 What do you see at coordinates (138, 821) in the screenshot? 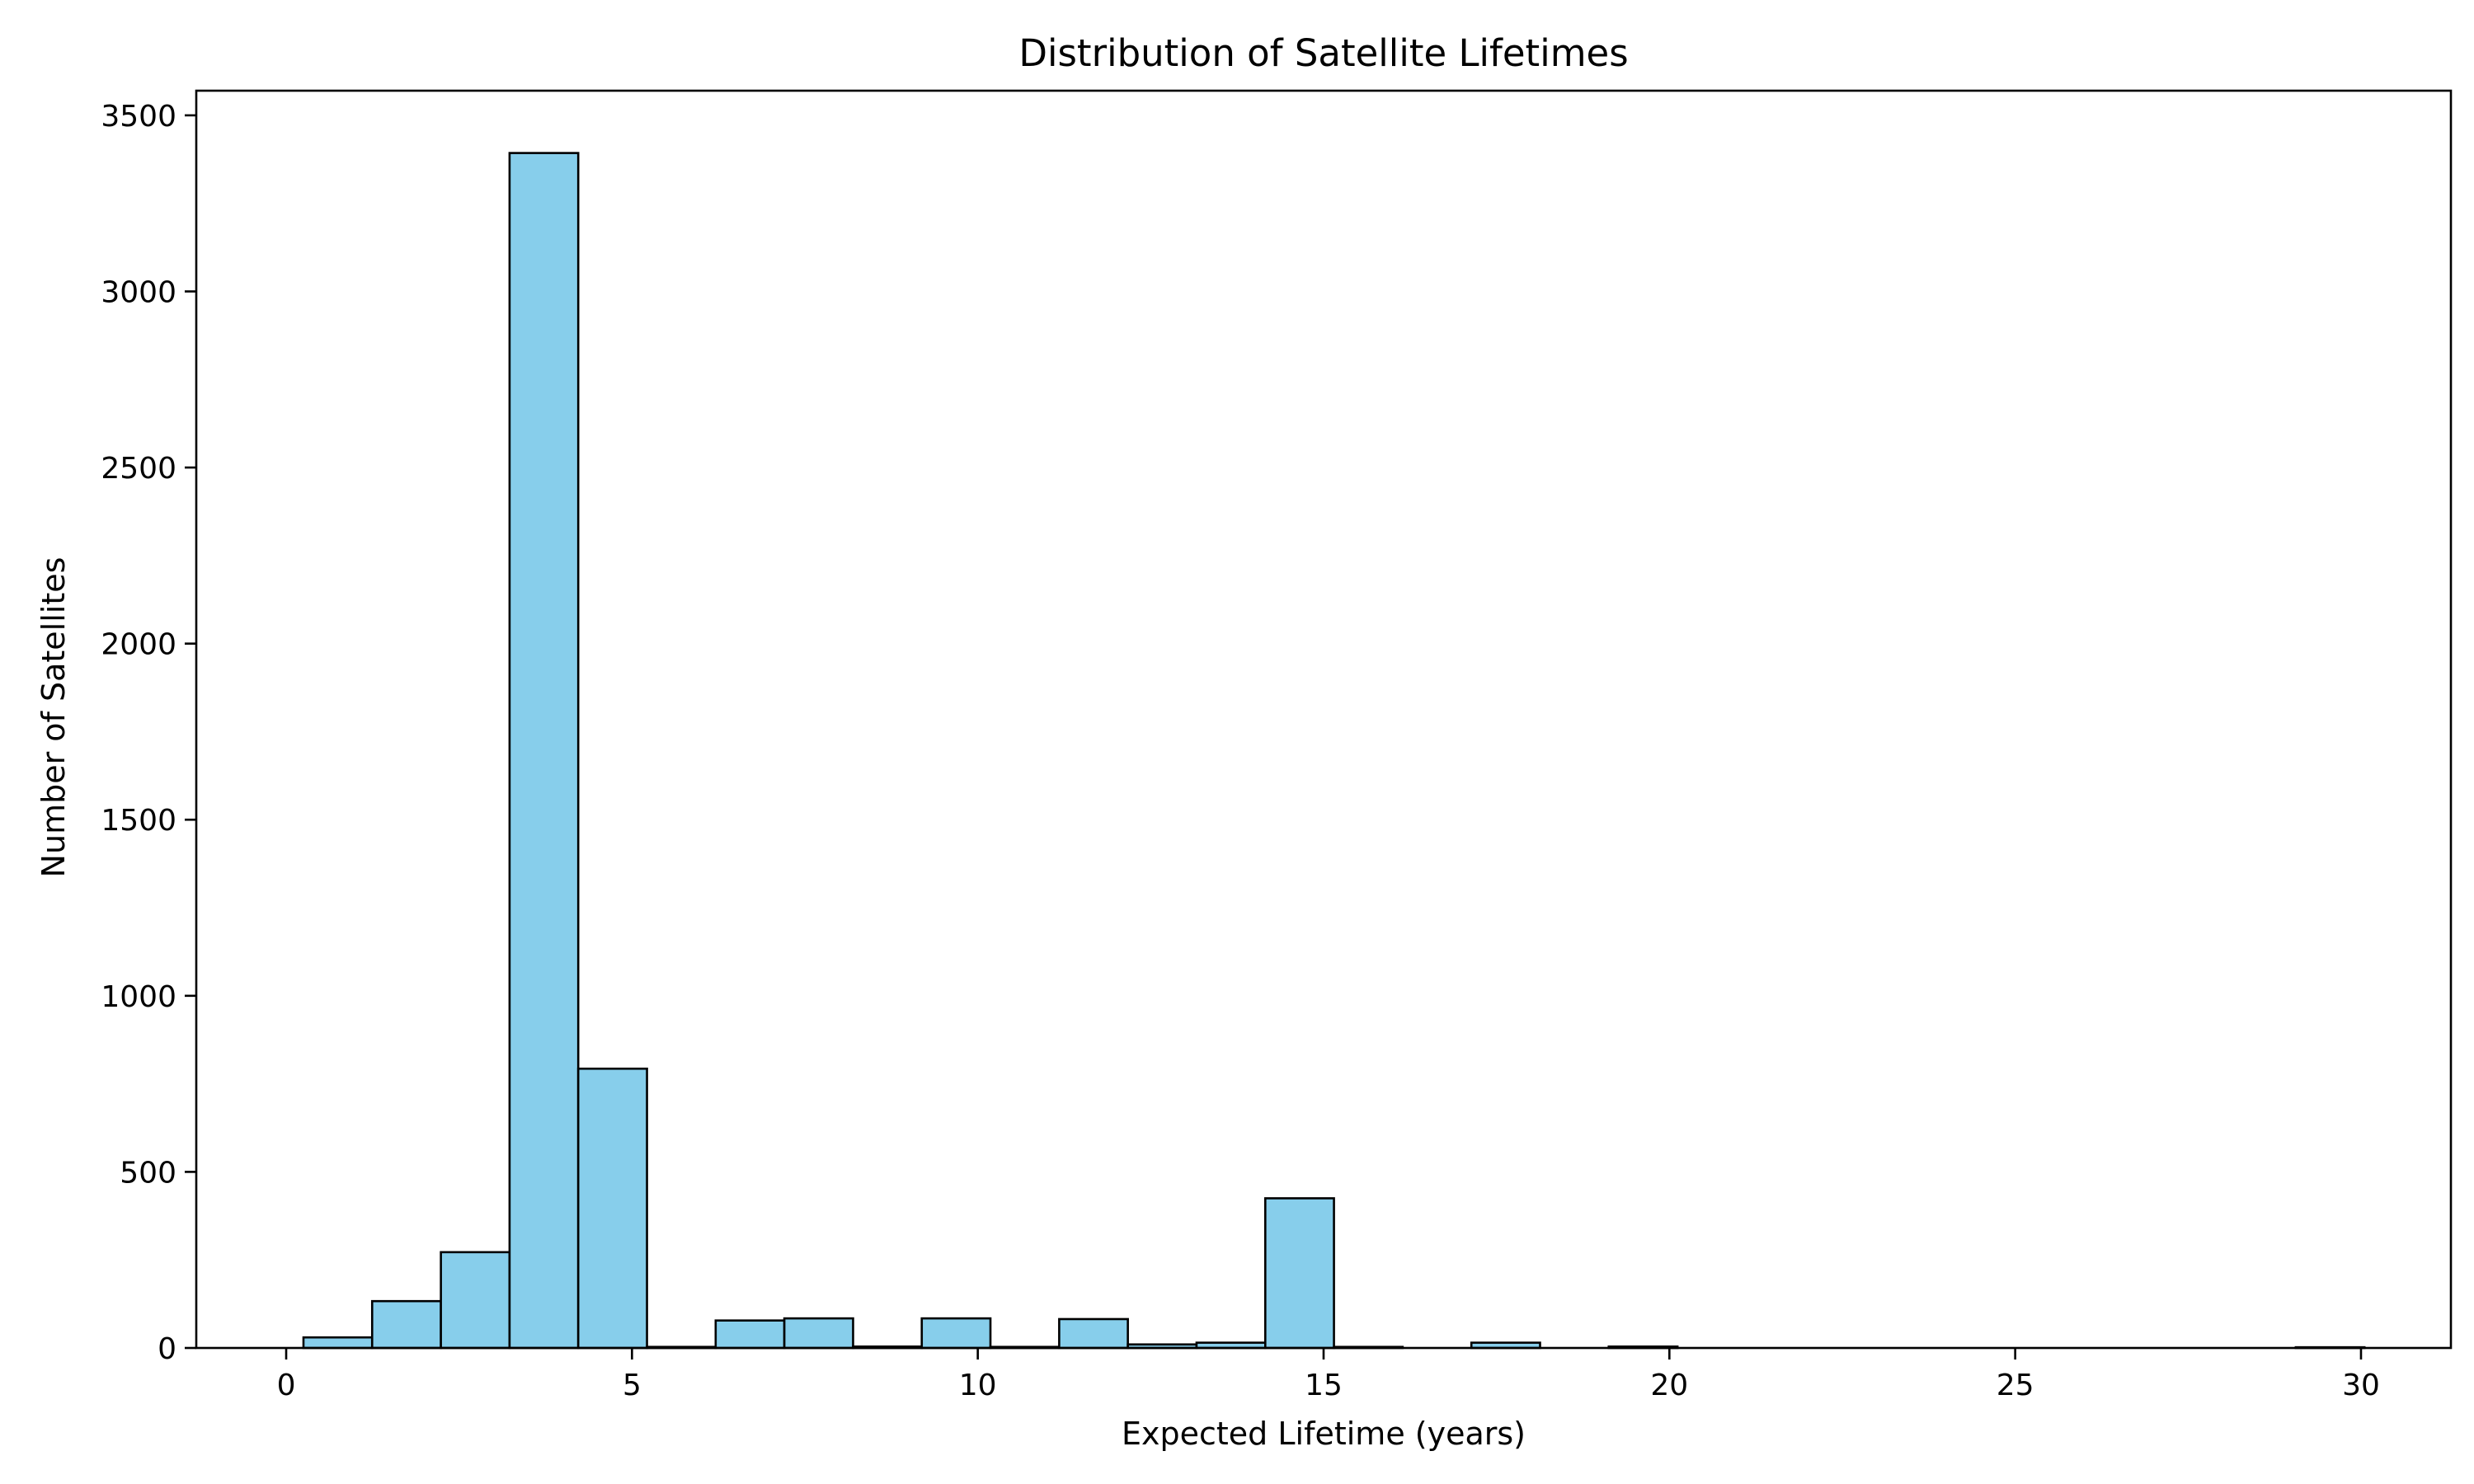
I see `y-tick-label: 1500` at bounding box center [138, 821].